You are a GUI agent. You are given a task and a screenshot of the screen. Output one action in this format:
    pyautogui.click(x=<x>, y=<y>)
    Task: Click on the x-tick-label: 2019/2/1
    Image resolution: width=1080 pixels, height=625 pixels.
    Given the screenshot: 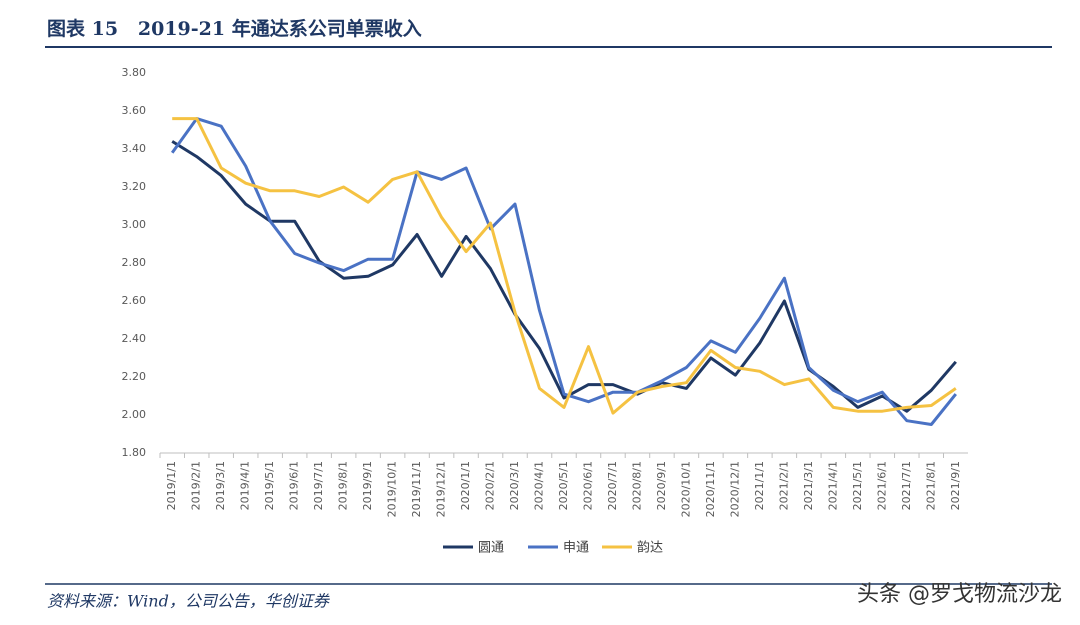 What is the action you would take?
    pyautogui.click(x=196, y=485)
    